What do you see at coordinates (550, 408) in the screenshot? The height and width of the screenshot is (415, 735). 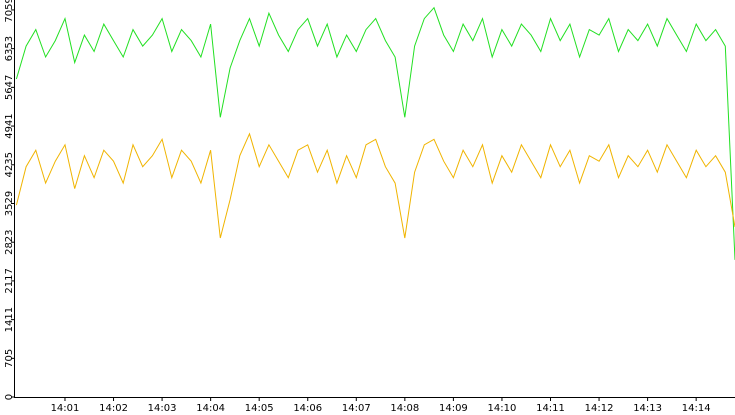 I see `x-tick-label: 14:11` at bounding box center [550, 408].